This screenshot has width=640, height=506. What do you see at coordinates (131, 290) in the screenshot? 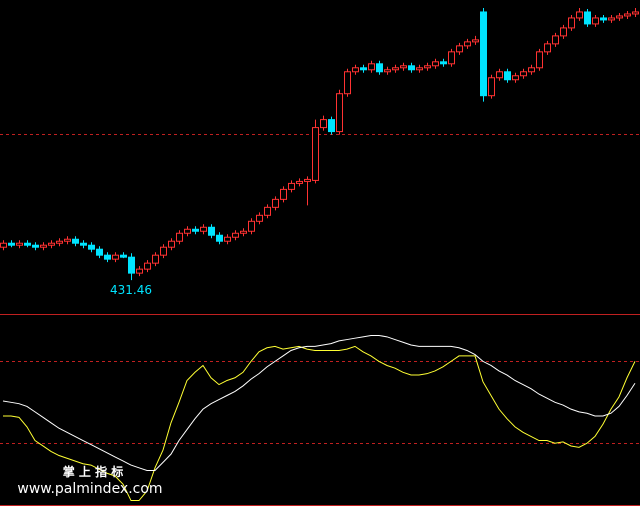
I see `low-label: 431.46` at bounding box center [131, 290].